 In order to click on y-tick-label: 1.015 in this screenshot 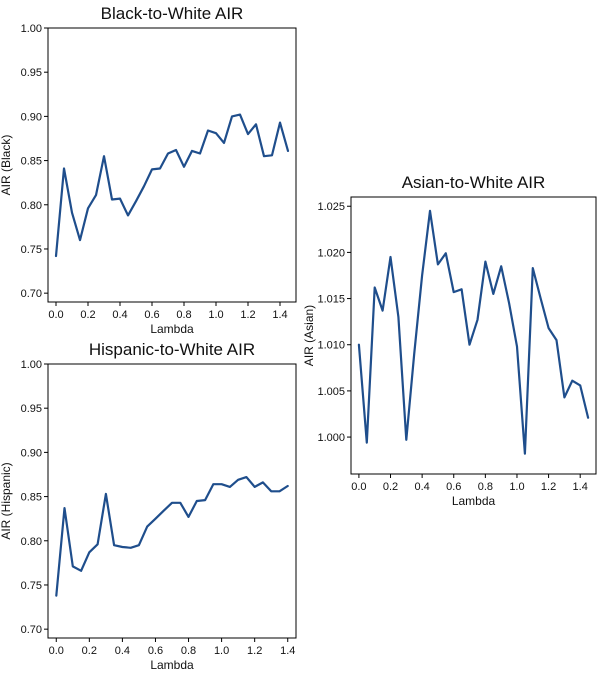, I will do `click(331, 300)`.